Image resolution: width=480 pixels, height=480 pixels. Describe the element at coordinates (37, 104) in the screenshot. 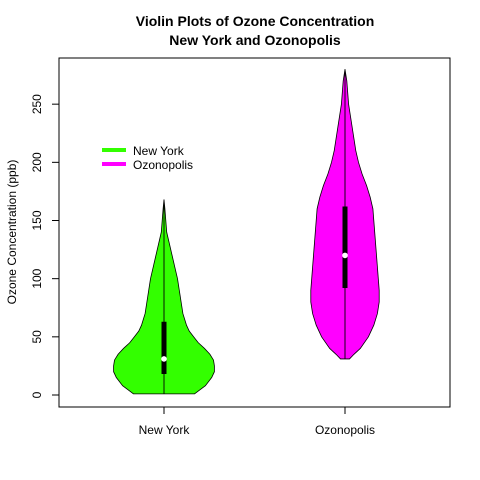

I see `y-tick-label-250: 250` at that location.